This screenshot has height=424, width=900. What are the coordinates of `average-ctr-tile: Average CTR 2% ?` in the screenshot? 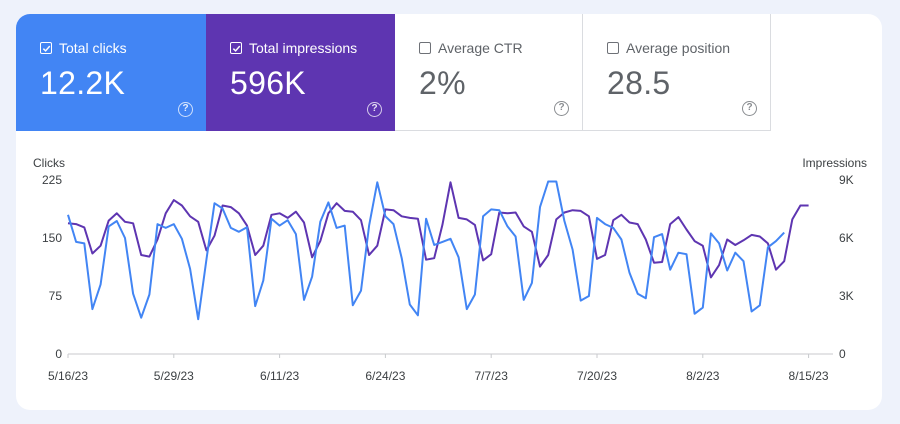 It's located at (489, 72).